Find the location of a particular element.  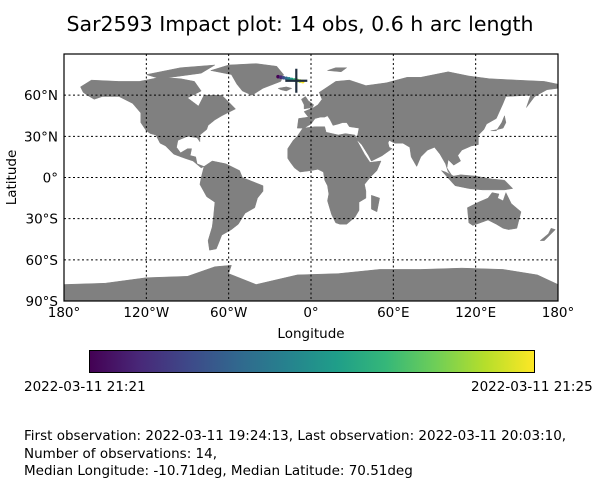

lon-tick-label: 60°W is located at coordinates (228, 313).